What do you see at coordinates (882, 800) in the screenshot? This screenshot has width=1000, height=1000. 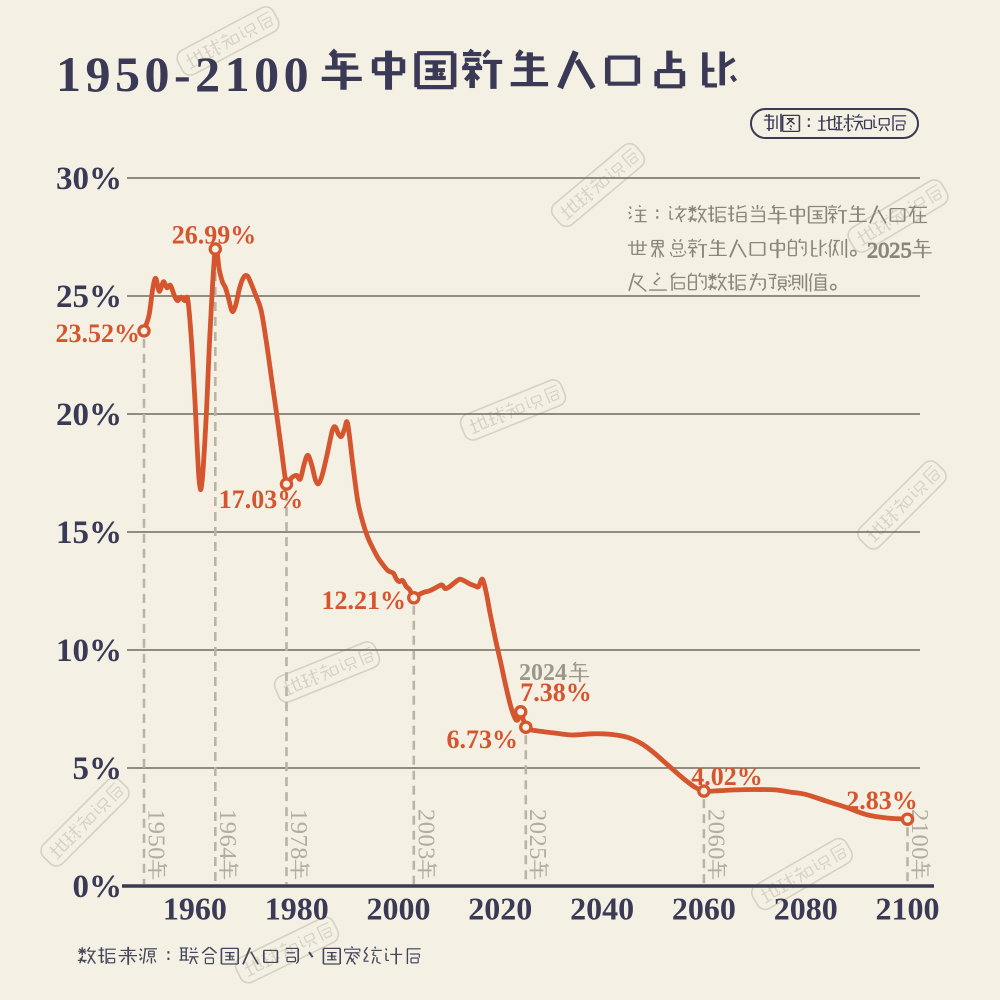 I see `svg-text: 2.83%` at bounding box center [882, 800].